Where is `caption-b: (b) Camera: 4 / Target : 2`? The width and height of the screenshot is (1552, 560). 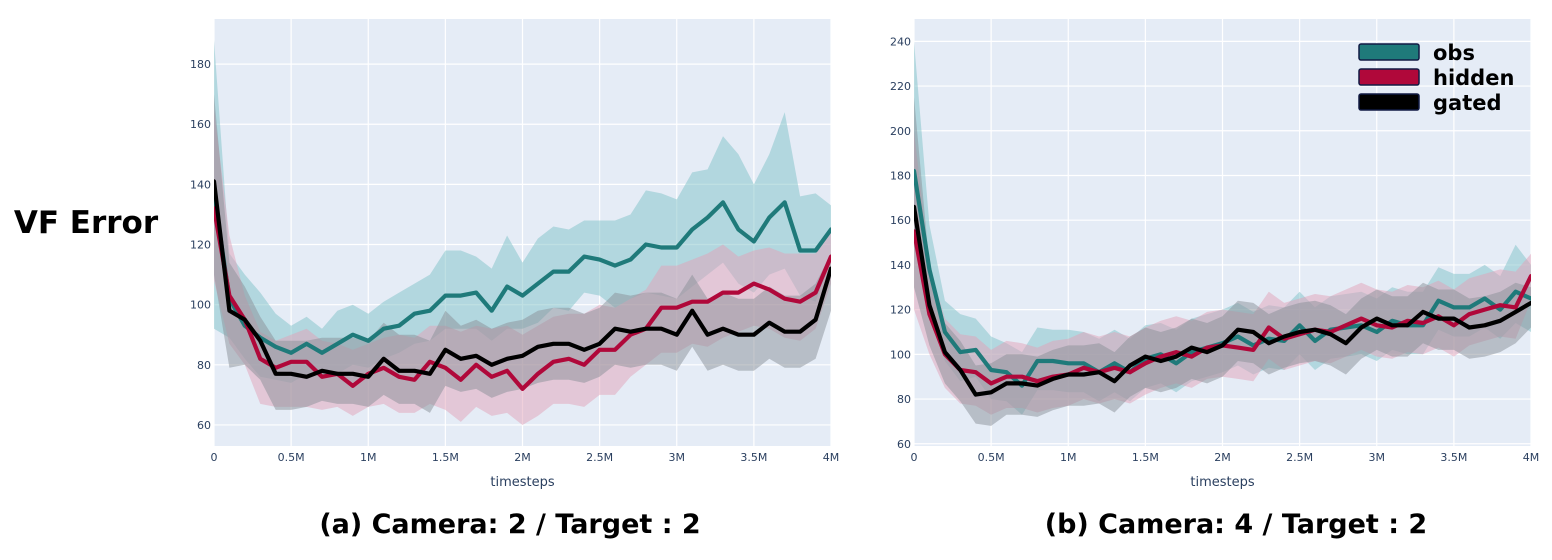 caption-b: (b) Camera: 4 / Target : 2 is located at coordinates (1236, 524).